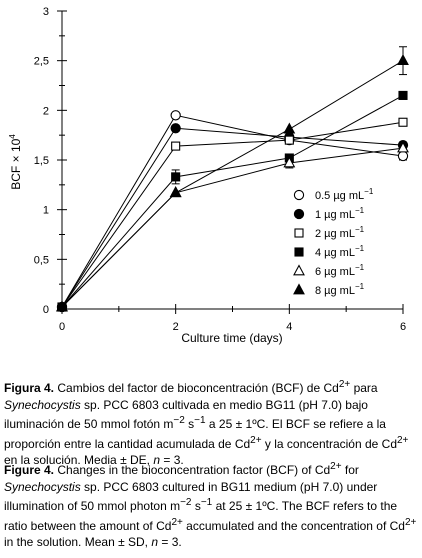  Describe the element at coordinates (46, 211) in the screenshot. I see `y-tick-label: 1` at that location.